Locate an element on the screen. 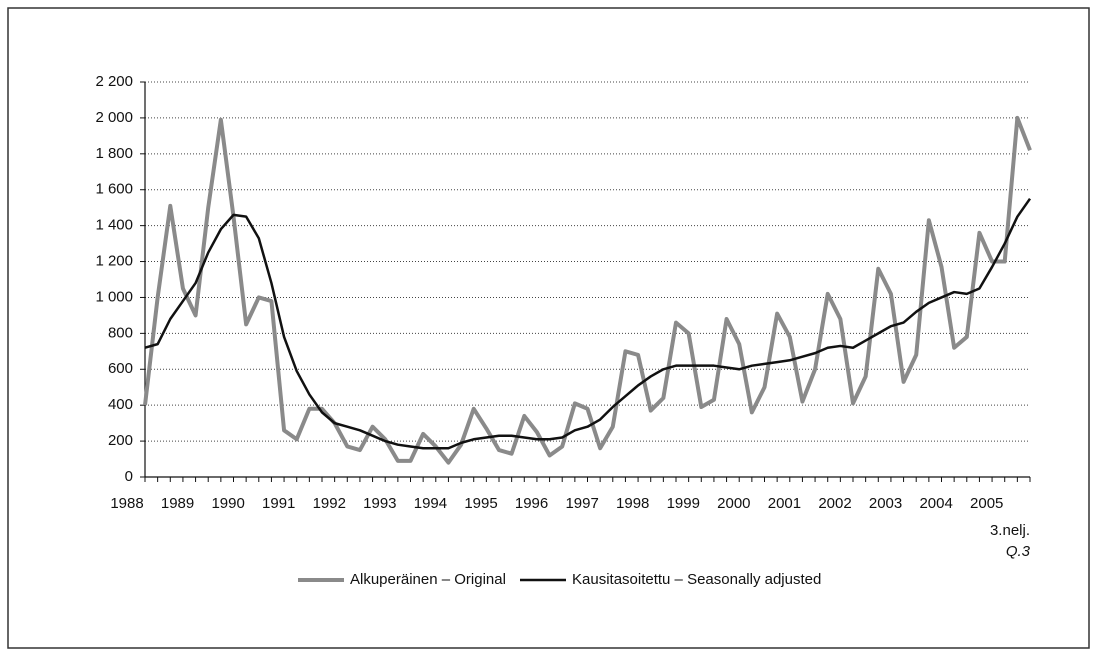 Image resolution: width=1098 pixels, height=656 pixels. y-tick-label: 1 200 is located at coordinates (114, 261).